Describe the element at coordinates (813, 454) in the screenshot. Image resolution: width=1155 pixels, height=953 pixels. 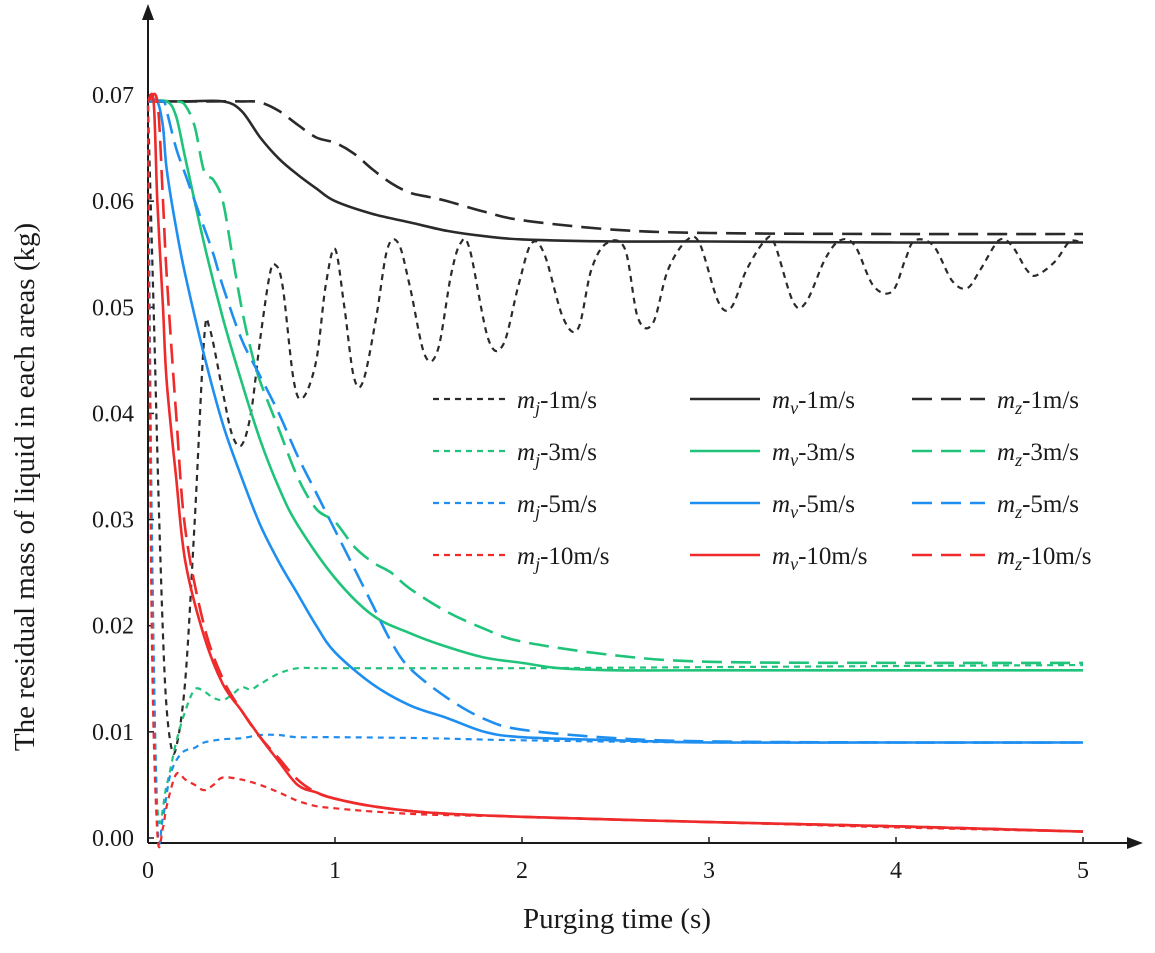
I see `legend-label: mv-3m/s` at that location.